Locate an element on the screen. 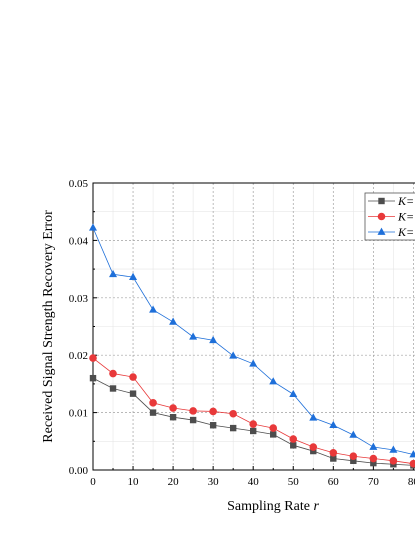 The image size is (415, 537). x-tick-label: 20 is located at coordinates (174, 482).